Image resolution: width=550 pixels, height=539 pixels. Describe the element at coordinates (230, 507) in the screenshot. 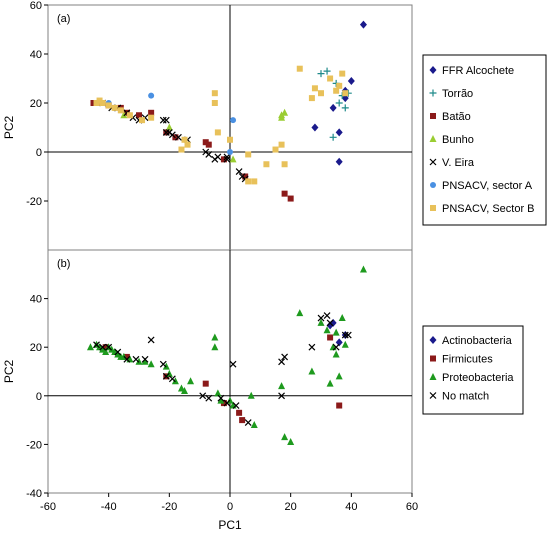

I see `x-tick-label: 0` at that location.